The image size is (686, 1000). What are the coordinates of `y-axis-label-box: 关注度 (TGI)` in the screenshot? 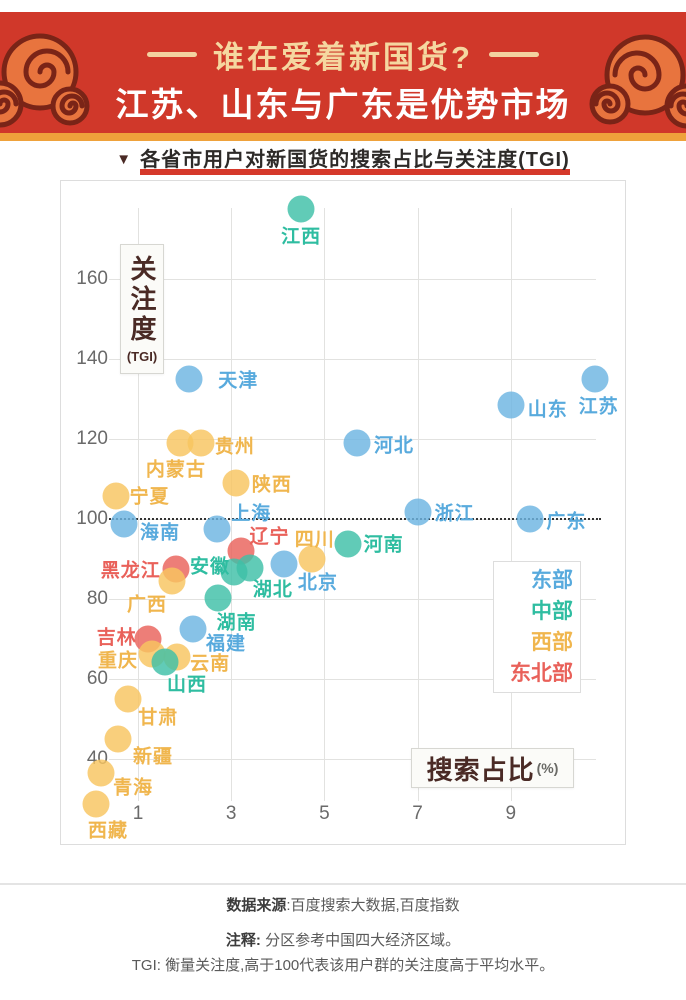 It's located at (142, 309).